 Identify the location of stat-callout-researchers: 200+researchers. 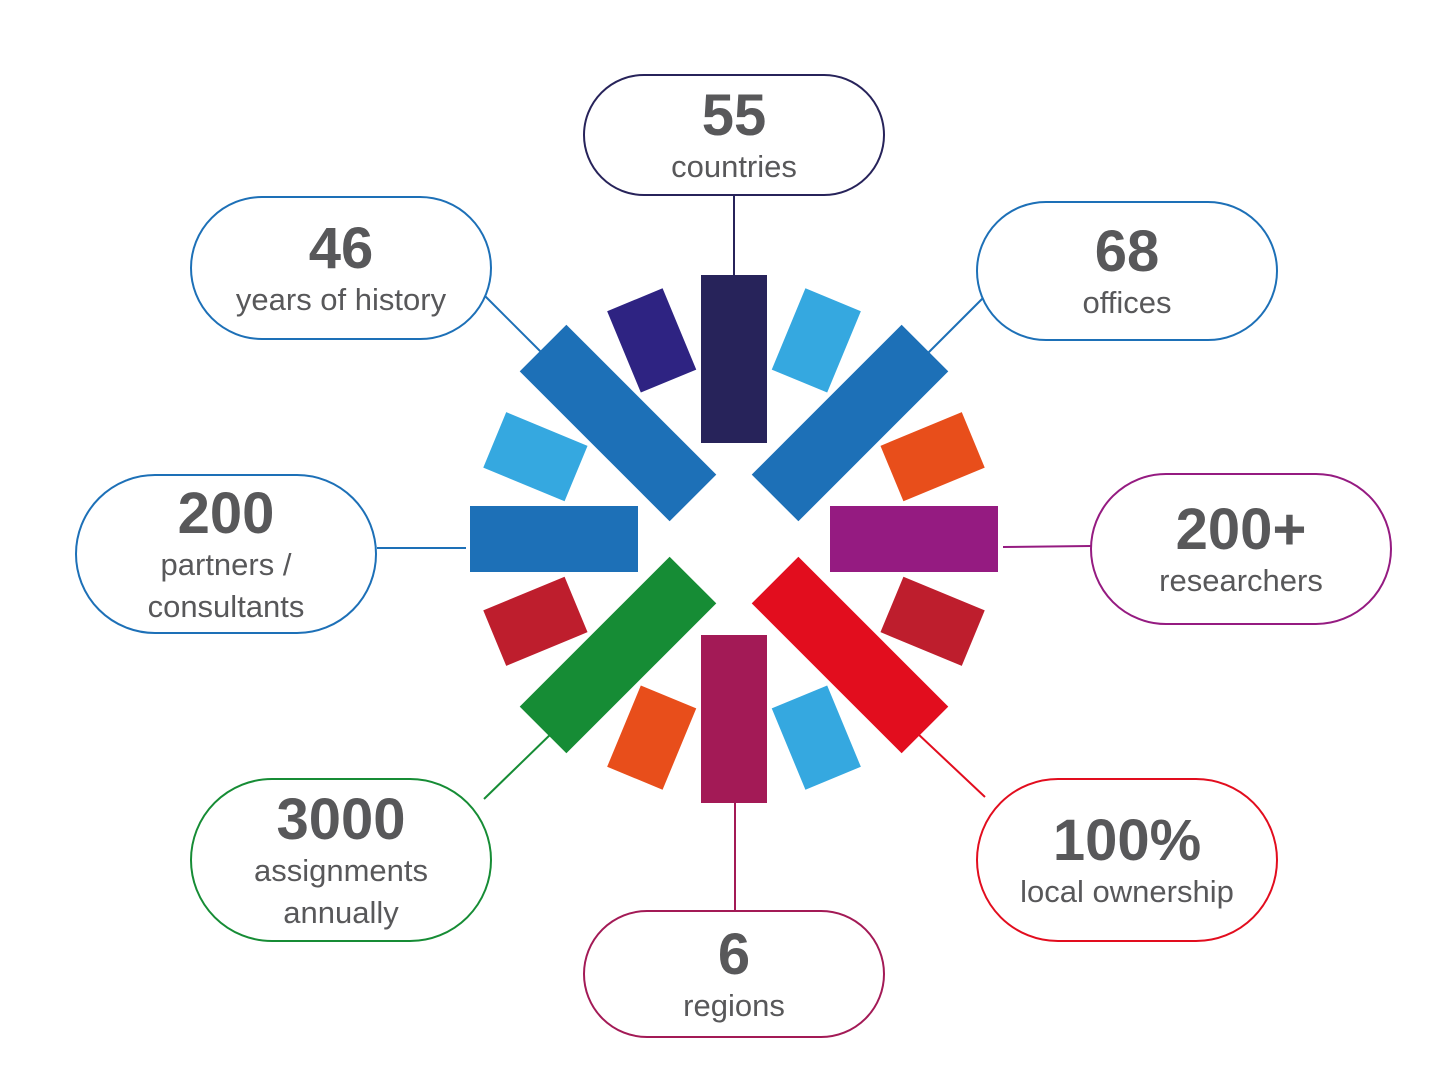
(1241, 549).